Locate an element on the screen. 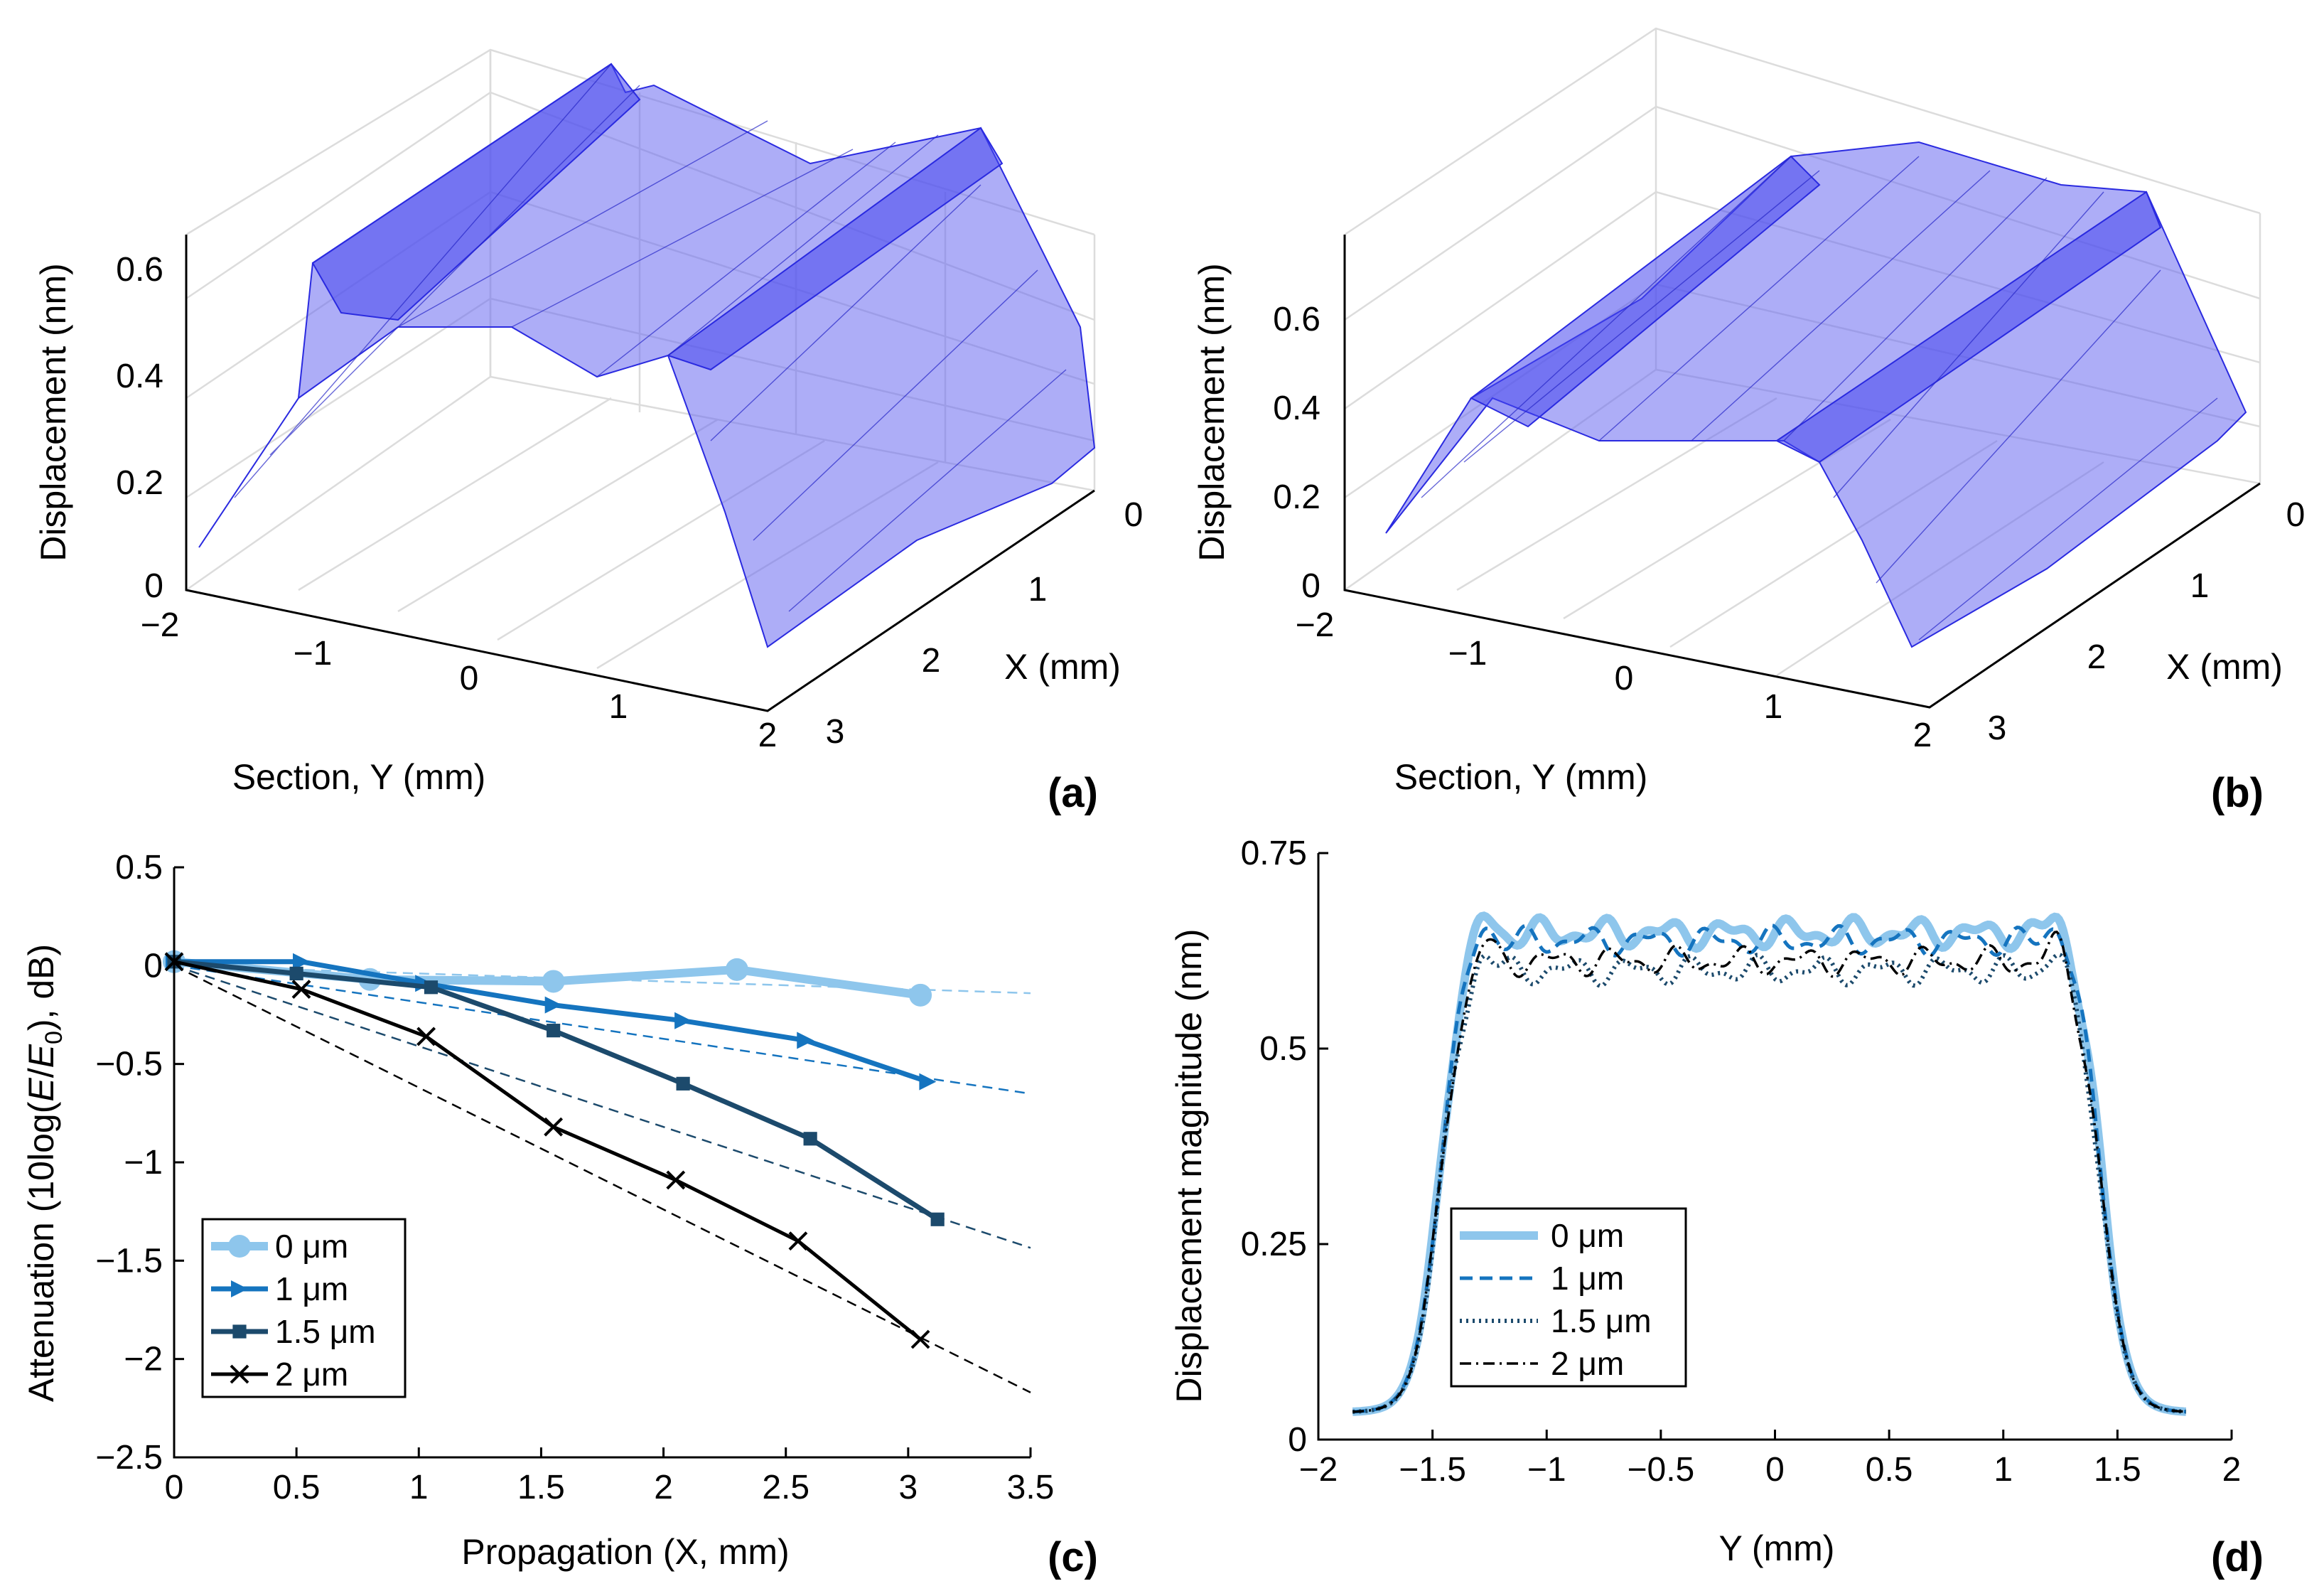 This screenshot has width=2324, height=1591. x-tick-label: 3 is located at coordinates (908, 1487).